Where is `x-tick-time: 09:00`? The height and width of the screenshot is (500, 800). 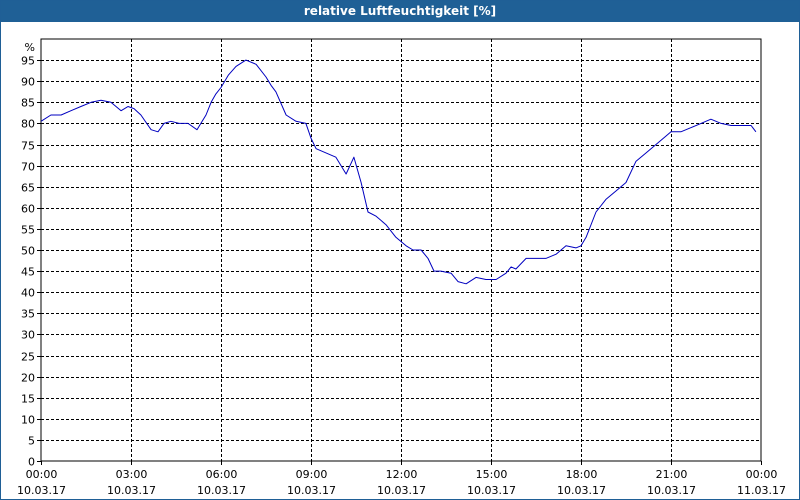 x-tick-time: 09:00 is located at coordinates (312, 474).